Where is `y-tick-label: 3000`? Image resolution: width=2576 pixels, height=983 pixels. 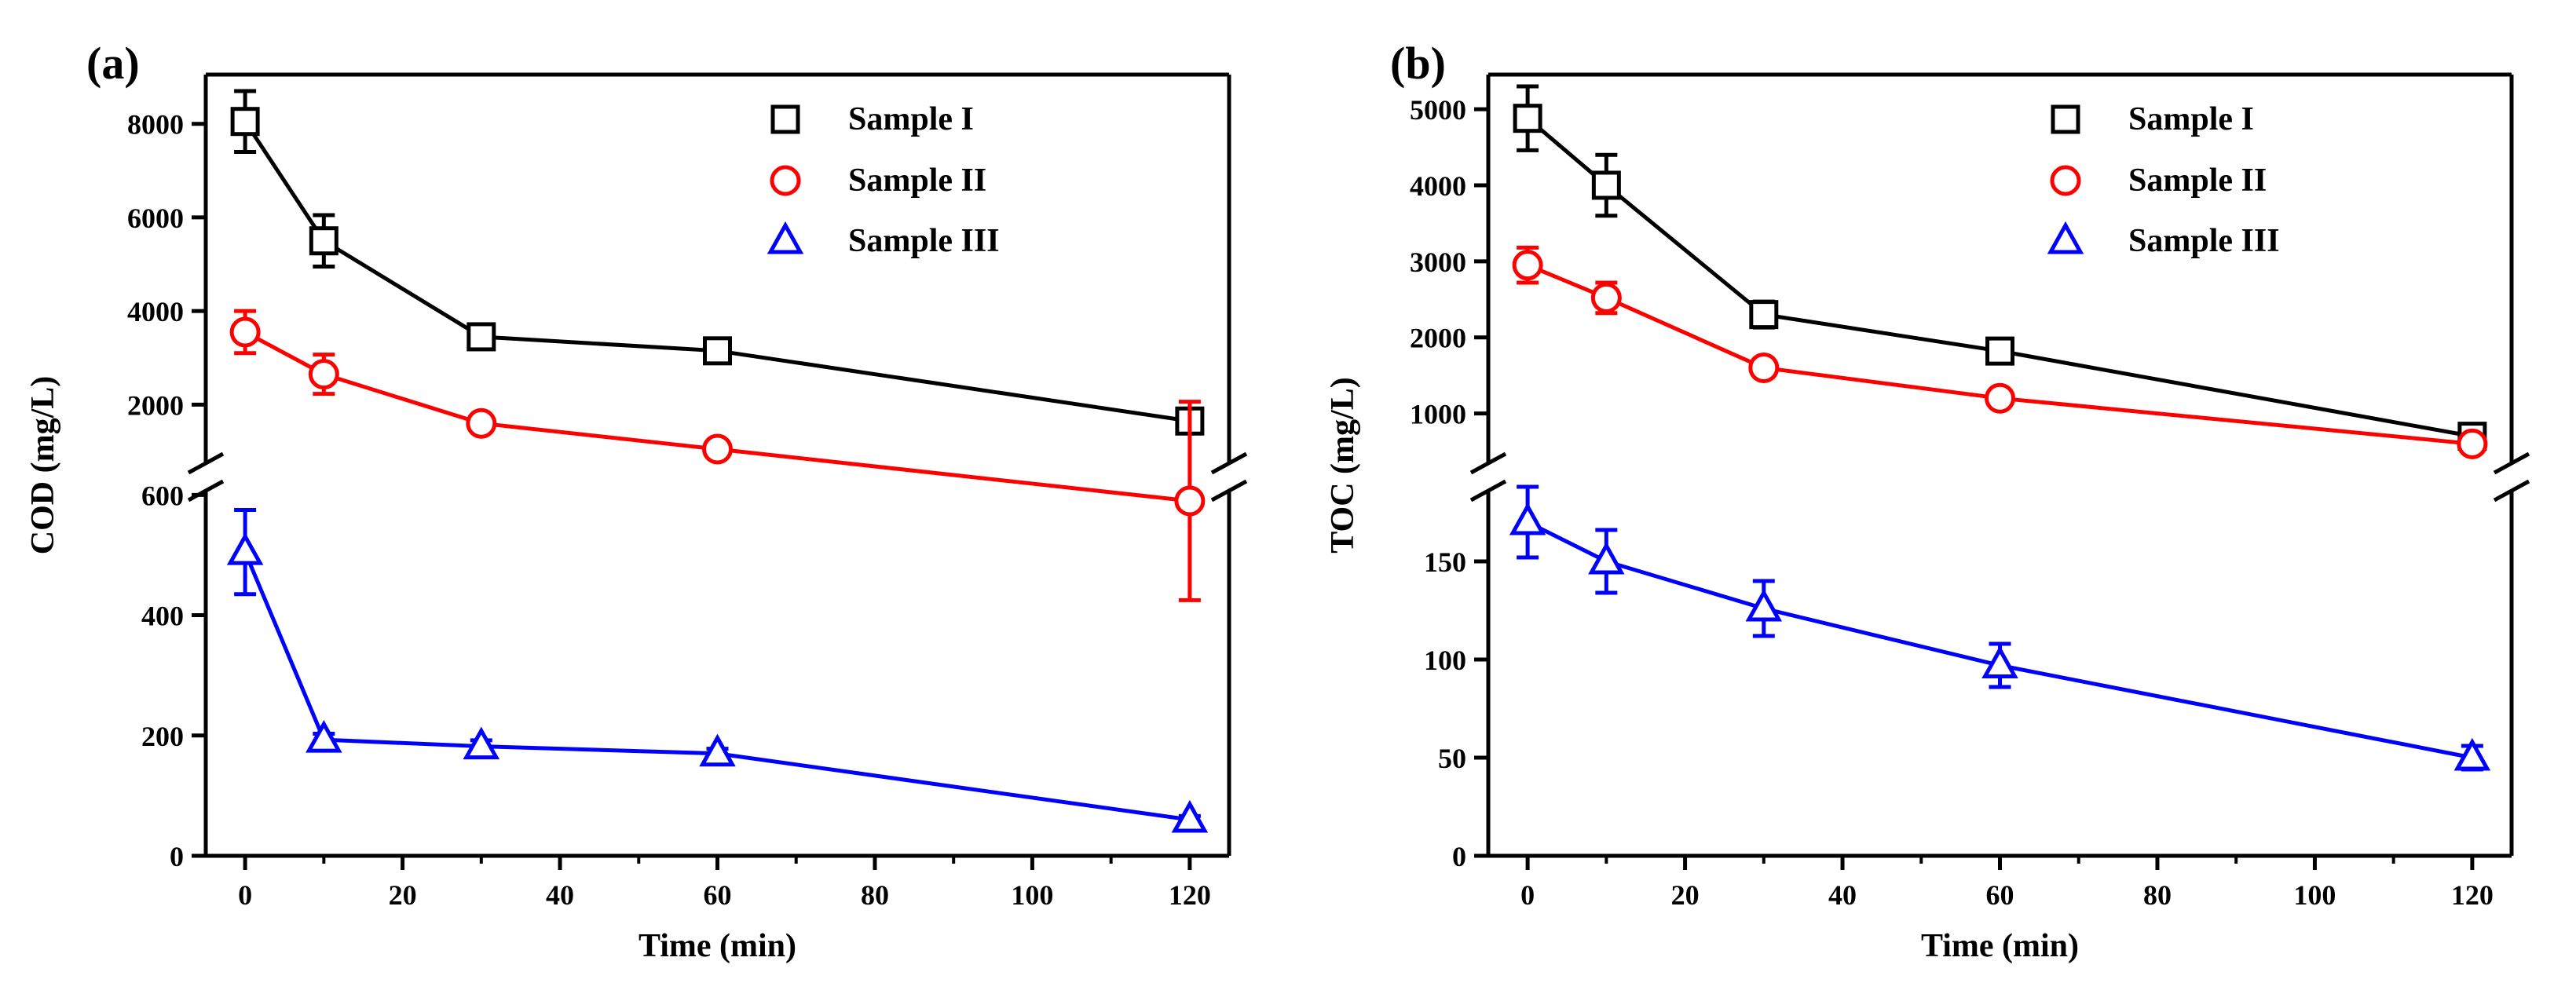 y-tick-label: 3000 is located at coordinates (1438, 262).